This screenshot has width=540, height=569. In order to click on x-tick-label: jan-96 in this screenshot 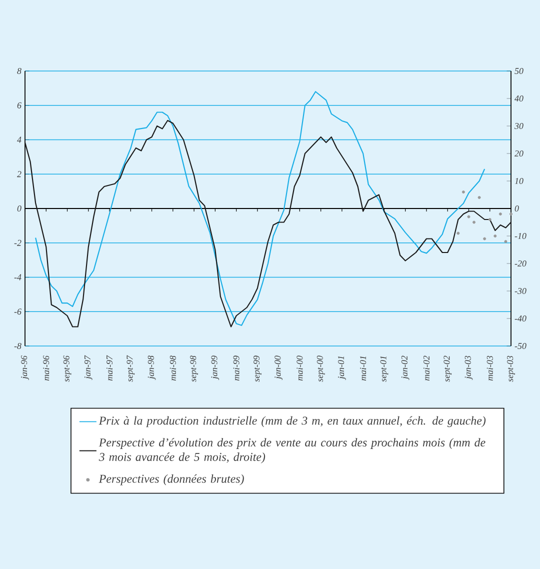, I will do `click(25, 368)`.